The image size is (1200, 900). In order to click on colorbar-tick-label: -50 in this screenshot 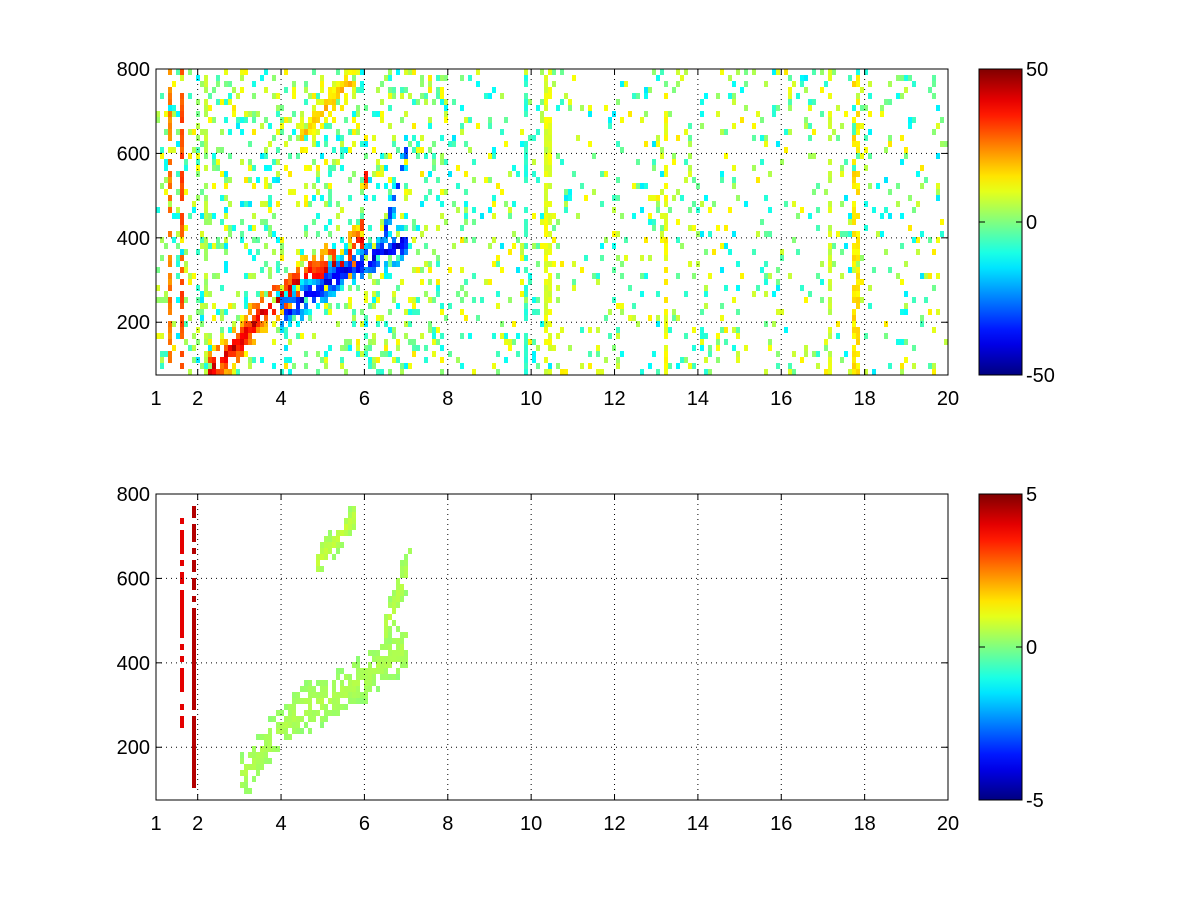, I will do `click(1040, 376)`.